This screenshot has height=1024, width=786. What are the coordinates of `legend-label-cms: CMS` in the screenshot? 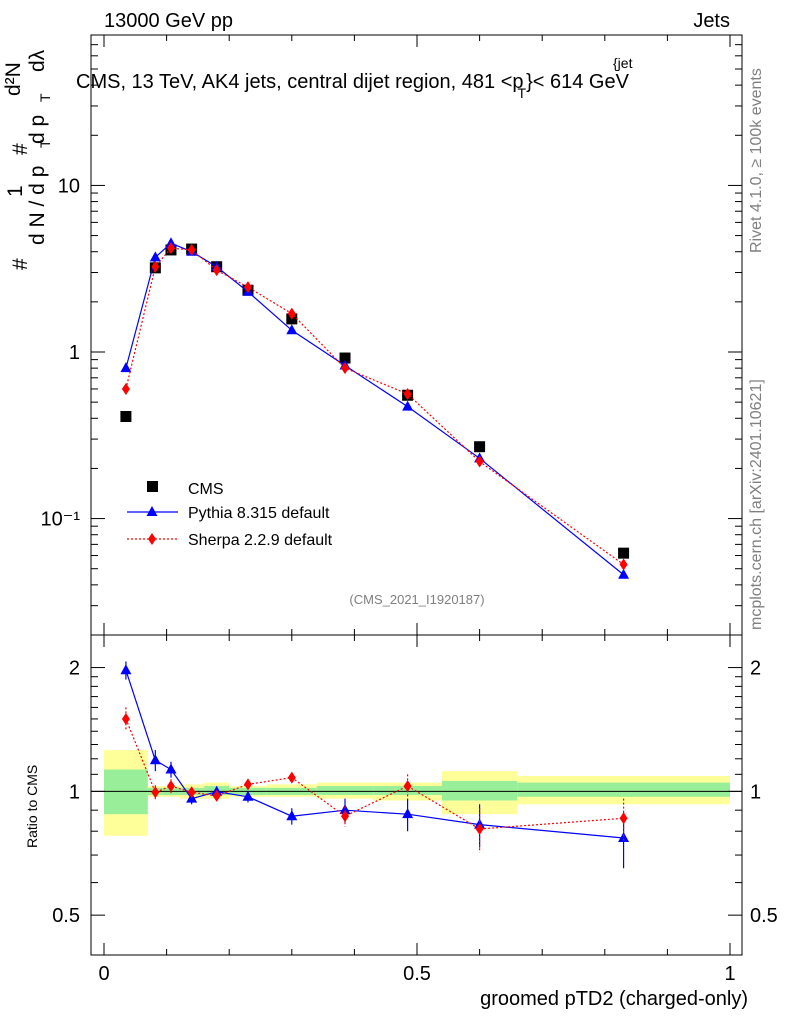 It's located at (206, 489).